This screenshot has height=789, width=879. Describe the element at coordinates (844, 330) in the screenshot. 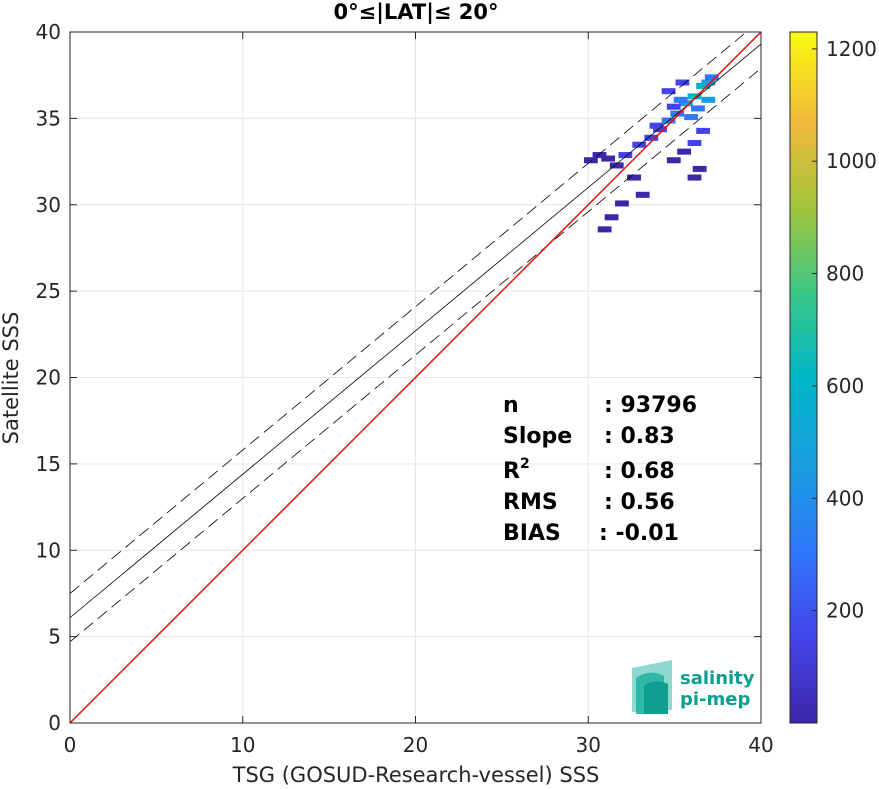

I see `colorbar-ticks: 200 400 600 800 1000 1200` at that location.